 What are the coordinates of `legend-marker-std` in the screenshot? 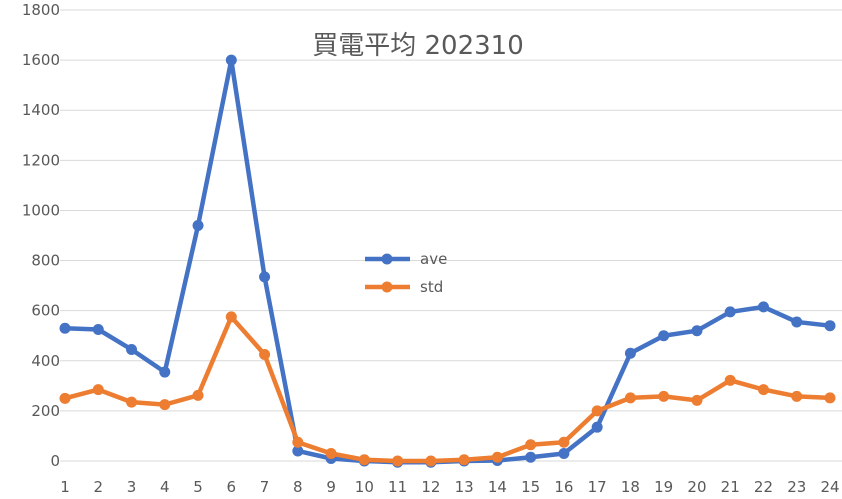 It's located at (387, 287).